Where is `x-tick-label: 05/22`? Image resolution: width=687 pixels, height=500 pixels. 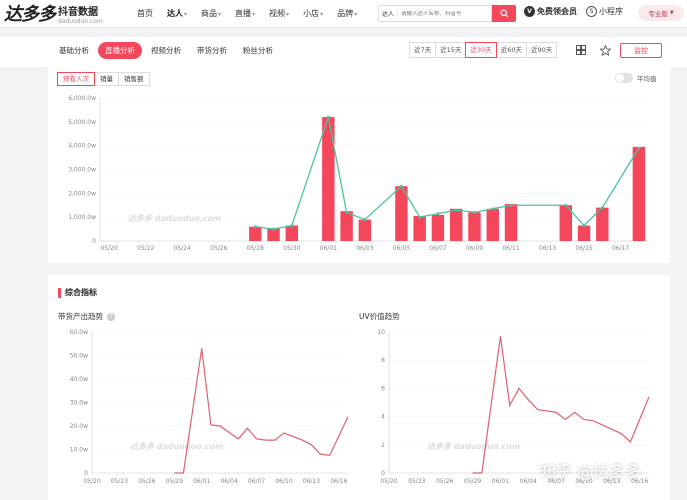
x-tick-label: 05/22 is located at coordinates (145, 248).